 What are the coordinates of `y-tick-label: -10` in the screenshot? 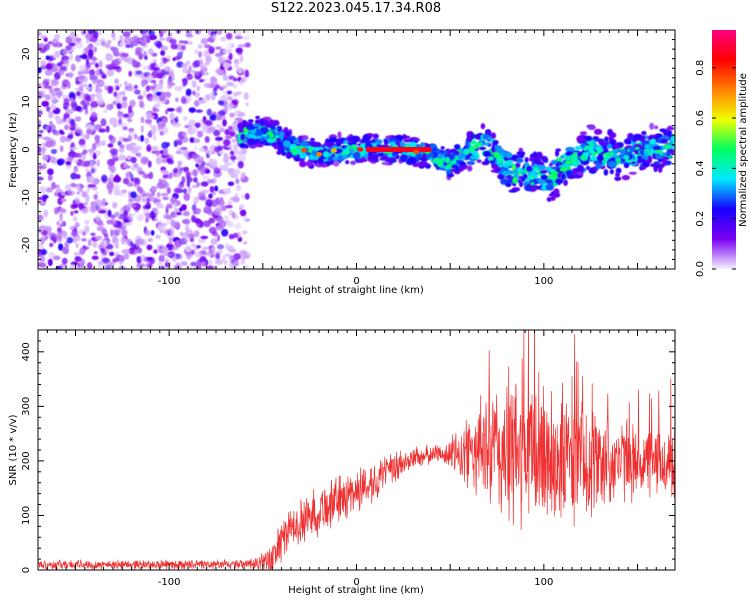 It's located at (26, 197).